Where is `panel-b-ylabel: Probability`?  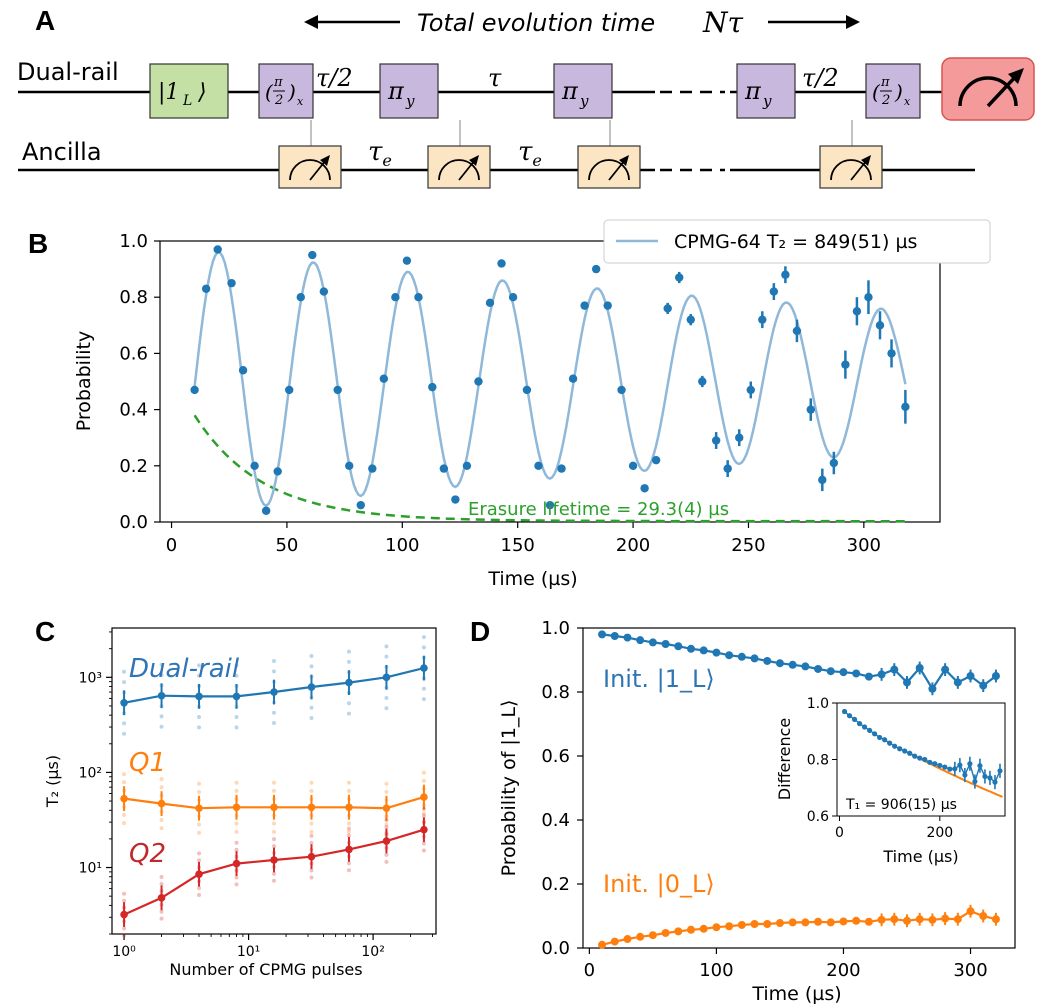 panel-b-ylabel: Probability is located at coordinates (84, 381).